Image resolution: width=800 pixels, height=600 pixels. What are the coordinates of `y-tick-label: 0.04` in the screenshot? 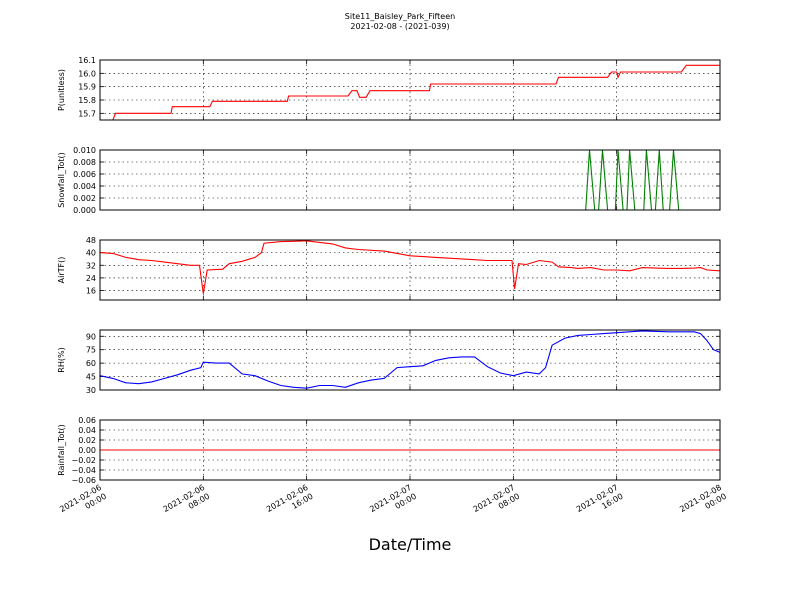 It's located at (87, 430).